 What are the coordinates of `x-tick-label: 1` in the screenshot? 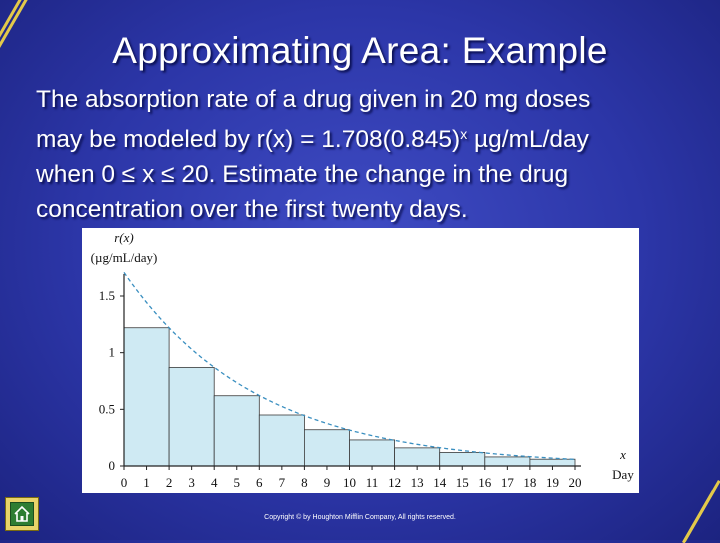 It's located at (146, 482).